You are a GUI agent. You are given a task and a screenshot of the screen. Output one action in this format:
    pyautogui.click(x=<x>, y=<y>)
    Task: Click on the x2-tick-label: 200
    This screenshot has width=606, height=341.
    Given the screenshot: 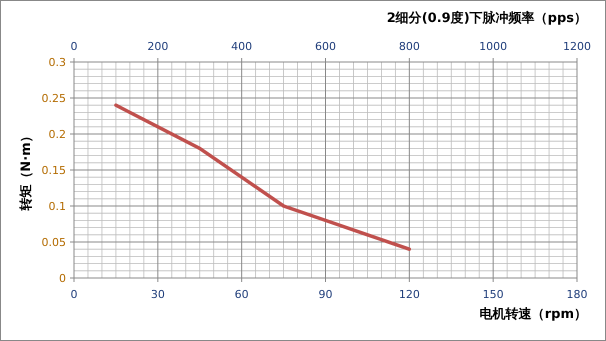 What is the action you would take?
    pyautogui.click(x=157, y=46)
    